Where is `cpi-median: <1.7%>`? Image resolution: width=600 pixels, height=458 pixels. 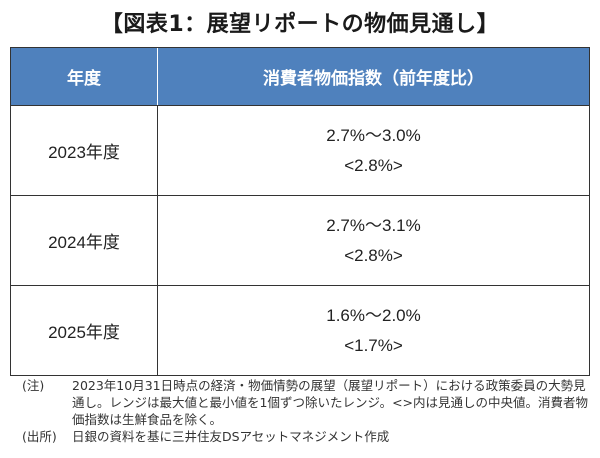 cpi-median: <1.7%> is located at coordinates (373, 345).